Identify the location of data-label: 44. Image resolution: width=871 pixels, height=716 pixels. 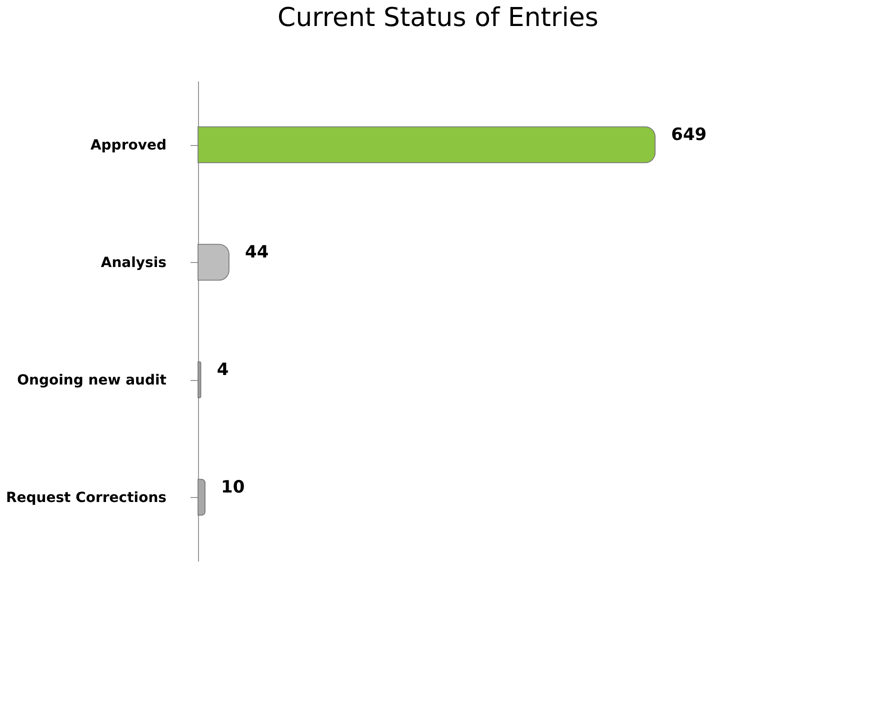
(256, 252).